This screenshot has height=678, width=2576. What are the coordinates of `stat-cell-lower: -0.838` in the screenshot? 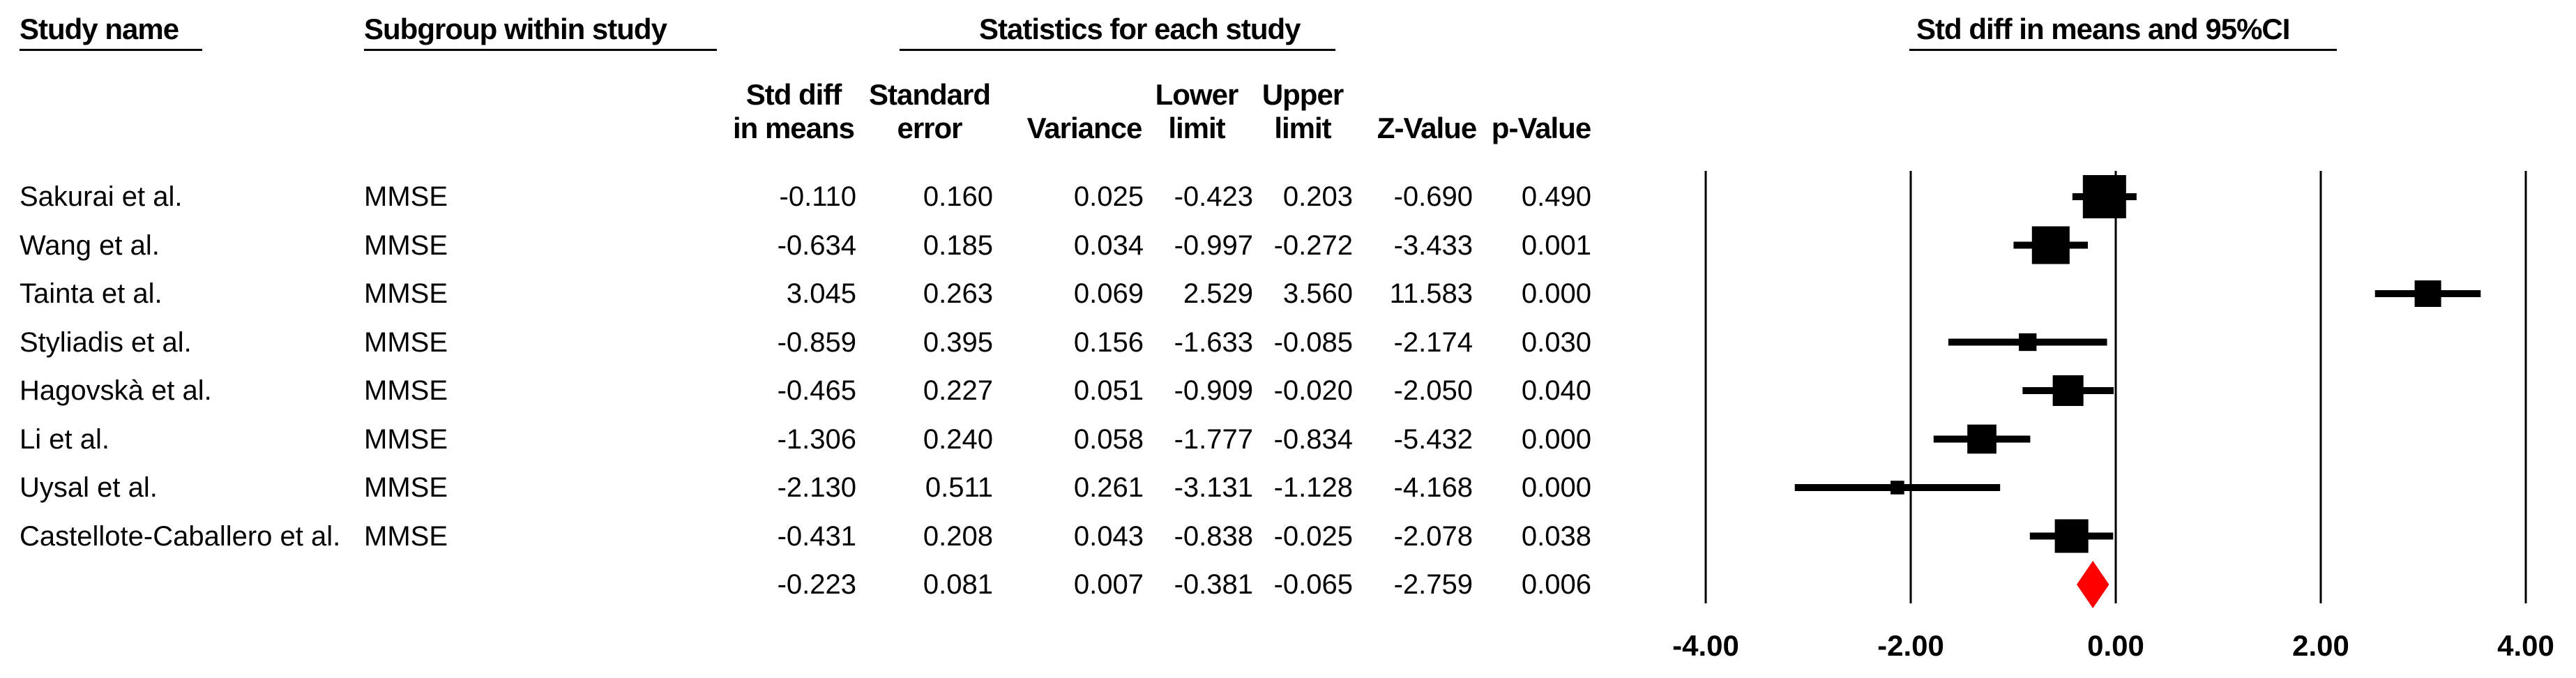 It's located at (1213, 536).